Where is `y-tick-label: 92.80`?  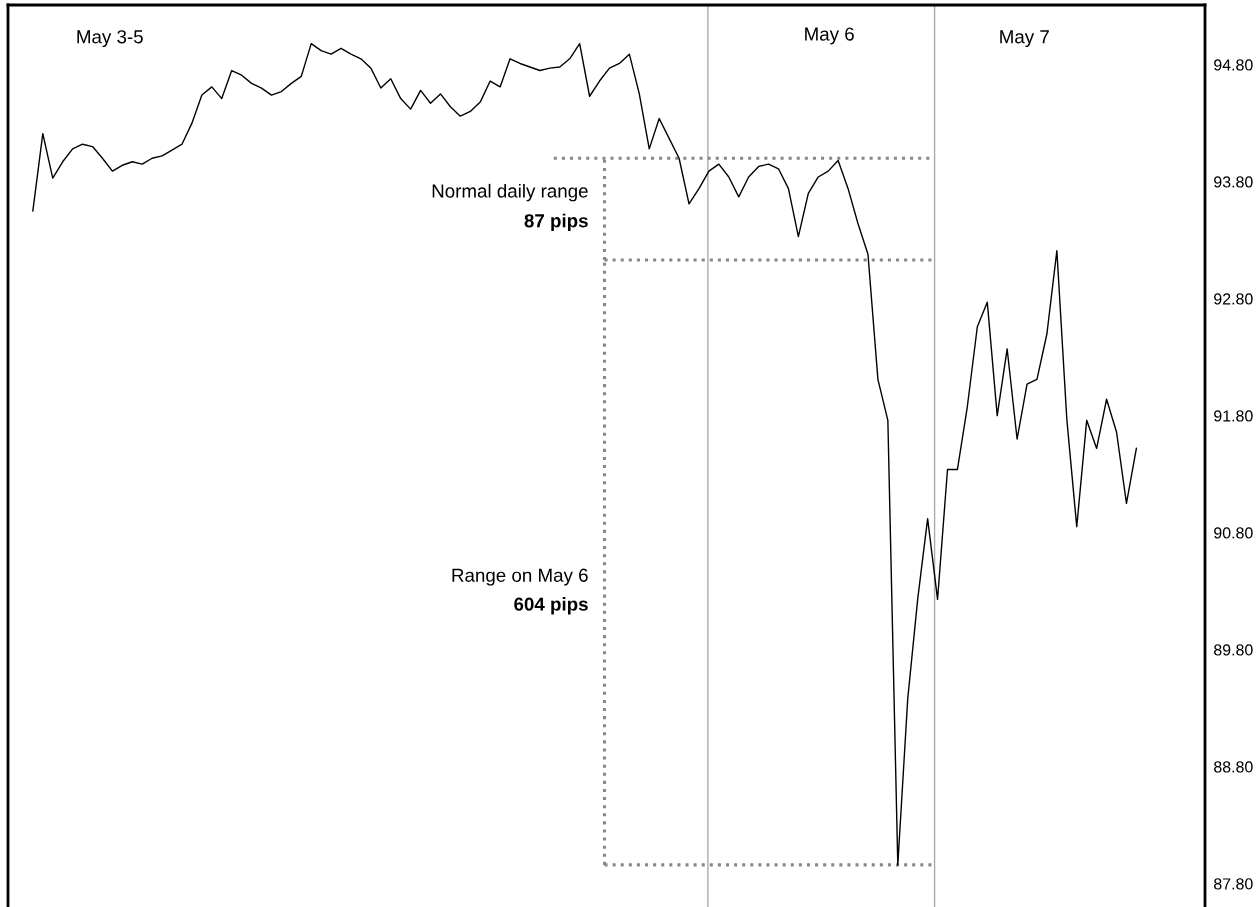
y-tick-label: 92.80 is located at coordinates (1233, 299).